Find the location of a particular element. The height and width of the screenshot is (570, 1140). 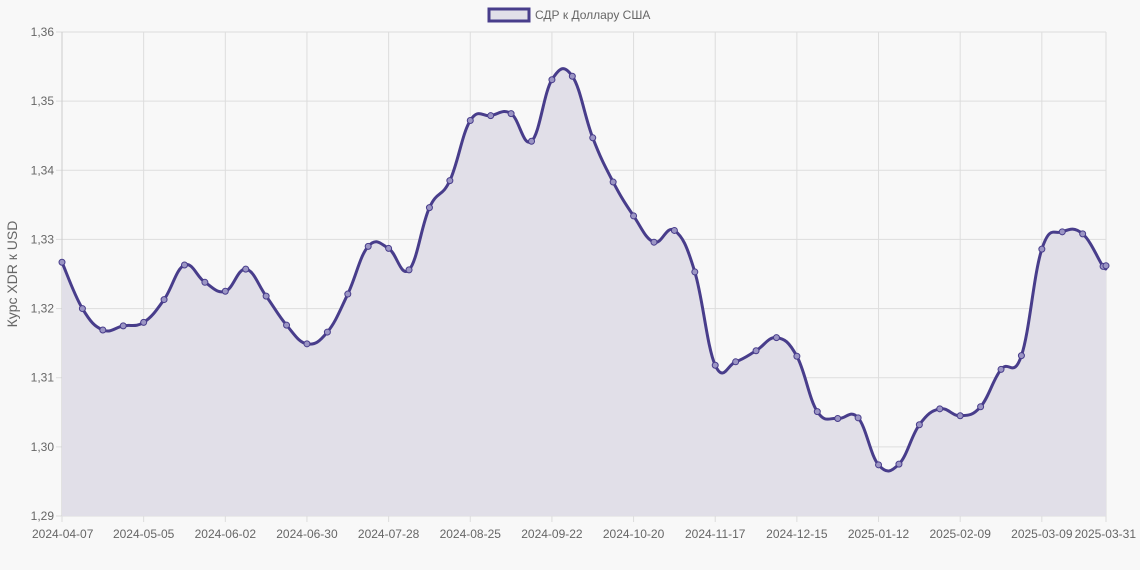

x-tick-label: 2024-06-30 is located at coordinates (307, 534).